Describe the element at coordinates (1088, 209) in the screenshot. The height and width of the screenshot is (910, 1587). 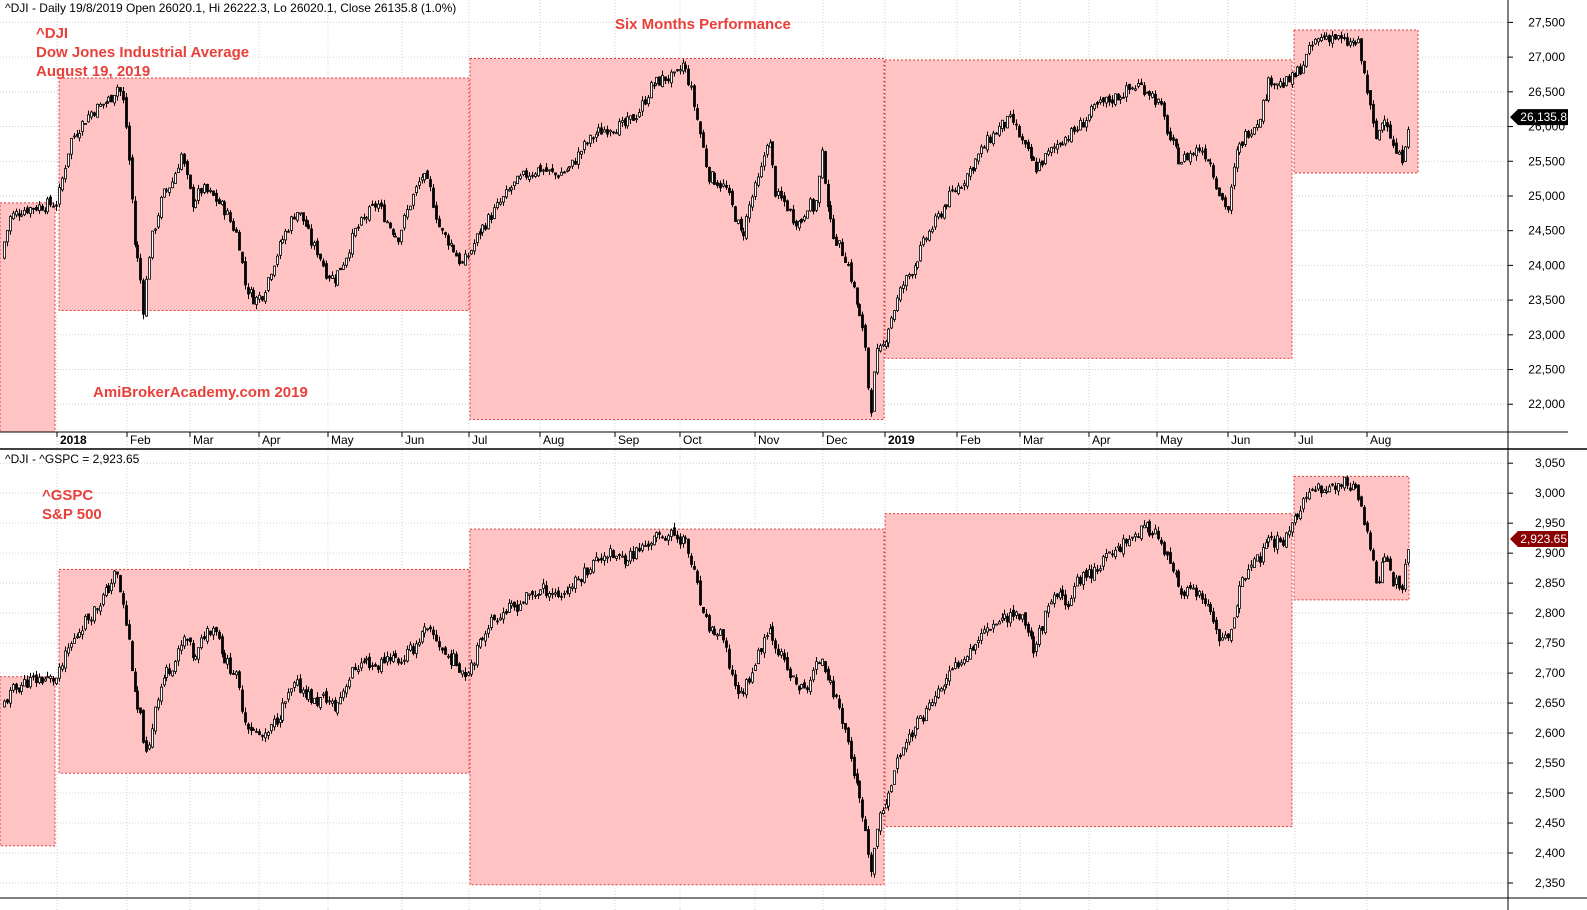
I see `dji-six-month-range-zone` at that location.